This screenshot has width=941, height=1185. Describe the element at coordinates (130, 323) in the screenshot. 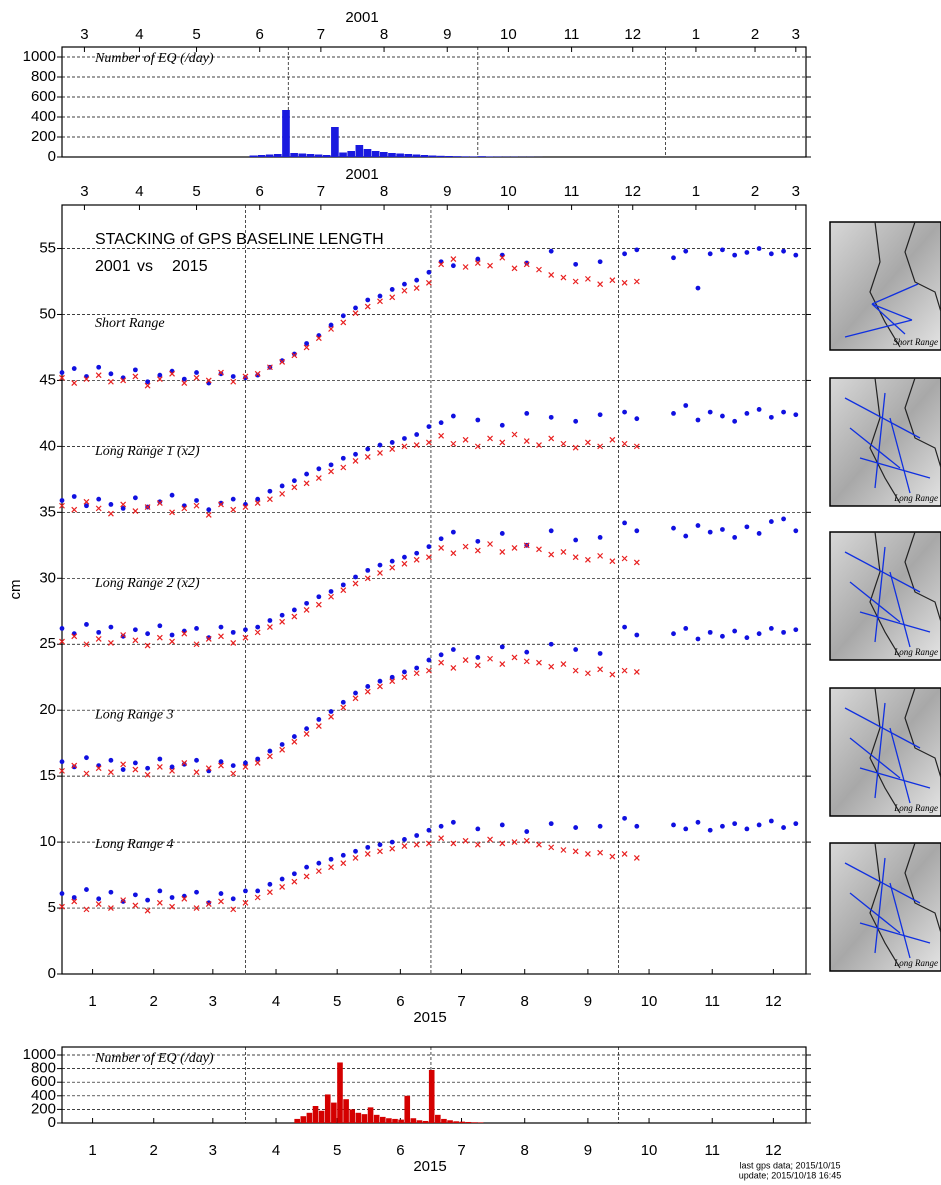

I see `panel-label: Short Range` at that location.